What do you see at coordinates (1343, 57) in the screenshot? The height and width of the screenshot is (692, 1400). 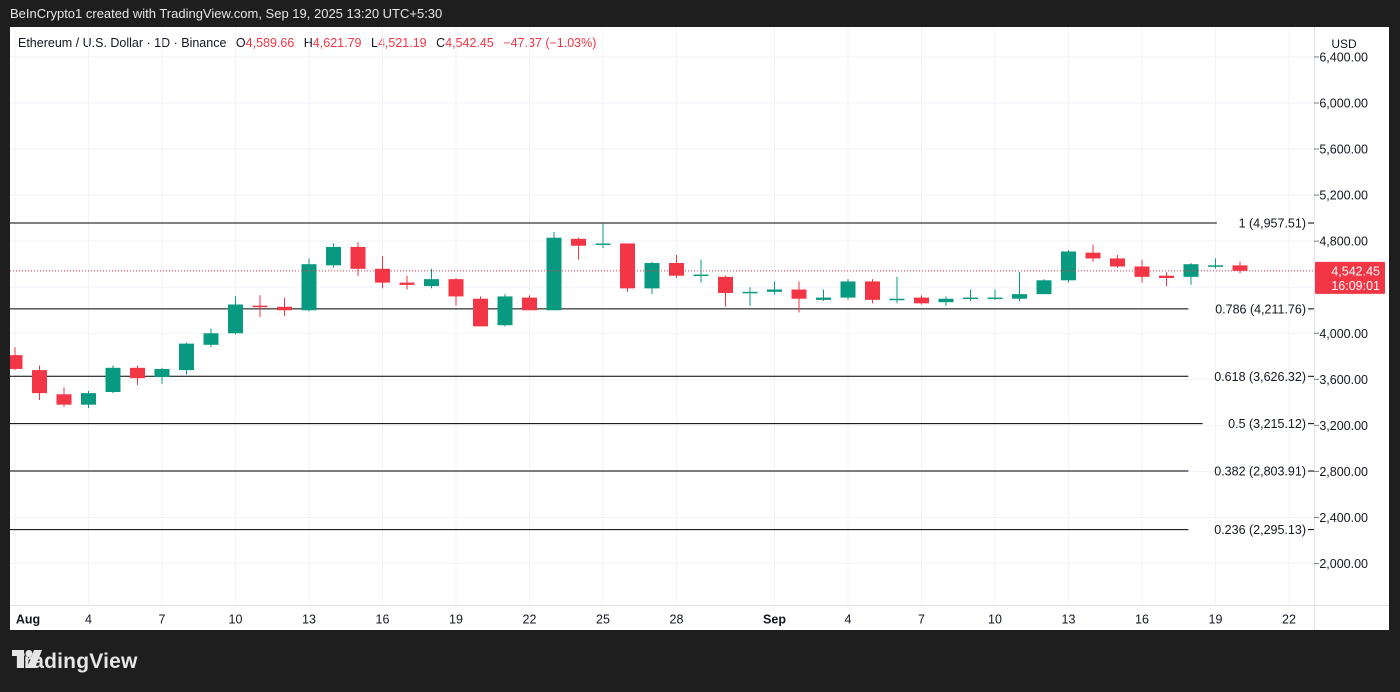 I see `y-tick-label: 6,400.00` at bounding box center [1343, 57].